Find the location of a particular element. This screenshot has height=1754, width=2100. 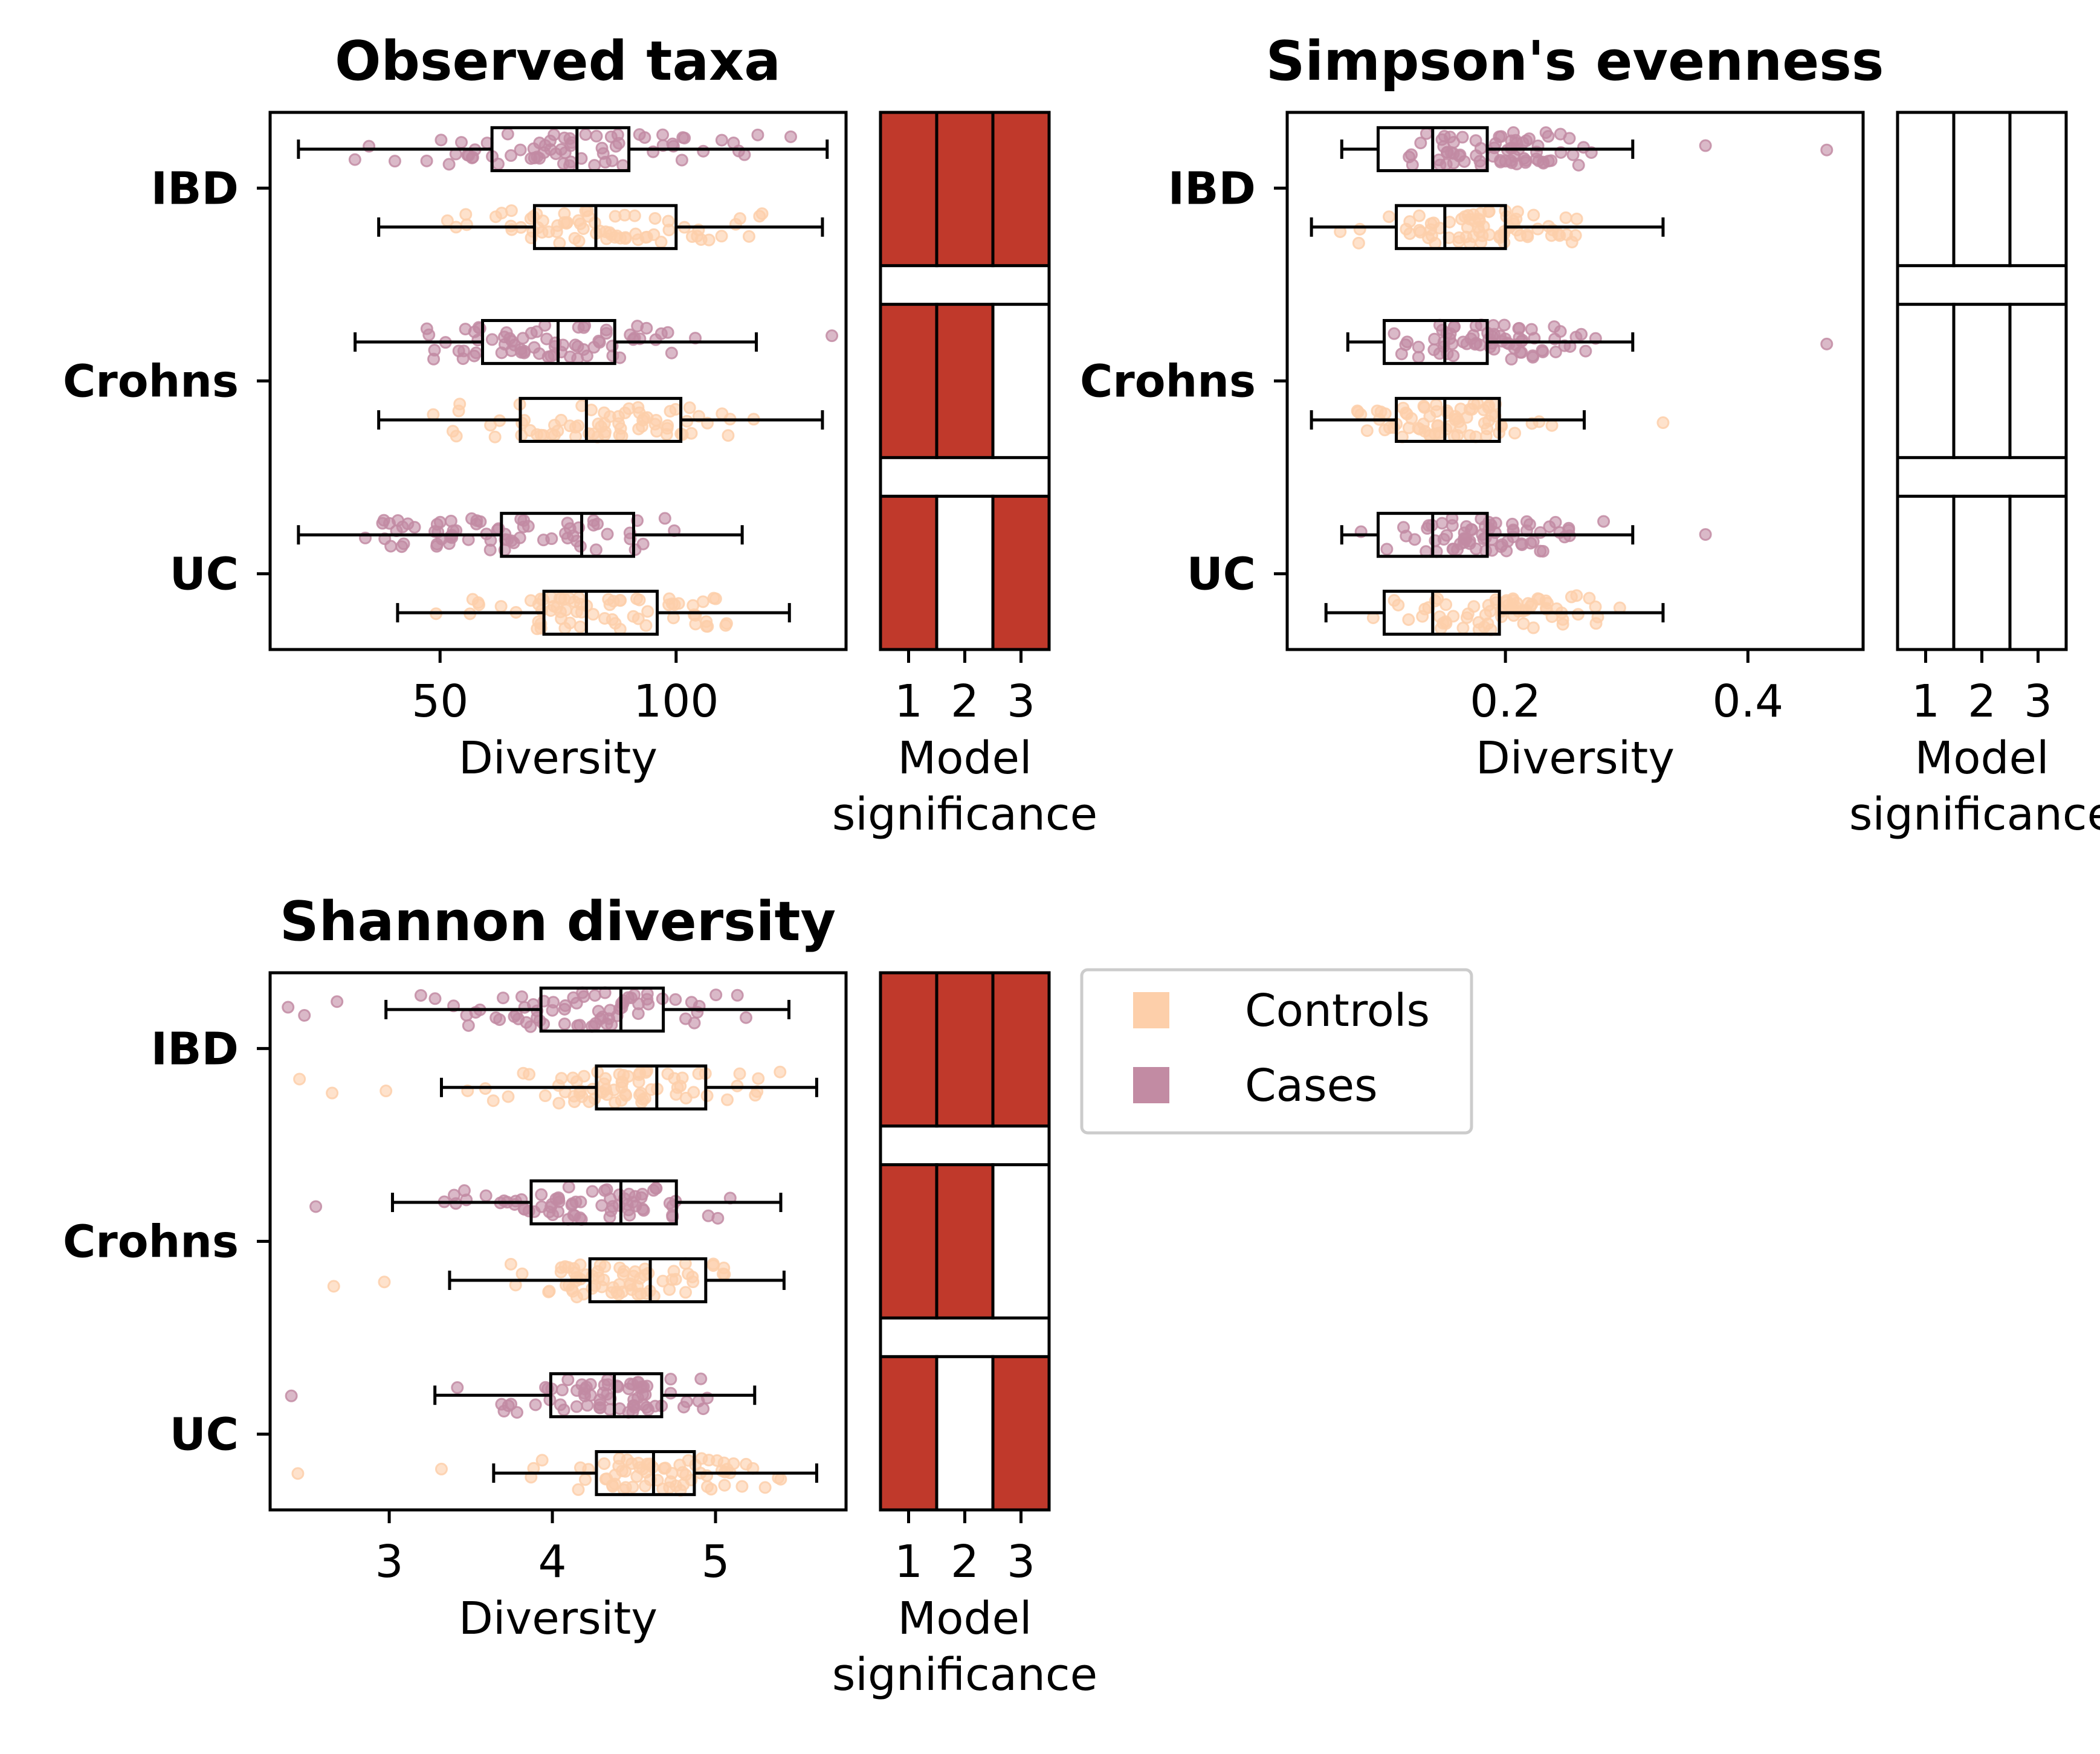

x-axis-label: Diversity is located at coordinates (1575, 758).